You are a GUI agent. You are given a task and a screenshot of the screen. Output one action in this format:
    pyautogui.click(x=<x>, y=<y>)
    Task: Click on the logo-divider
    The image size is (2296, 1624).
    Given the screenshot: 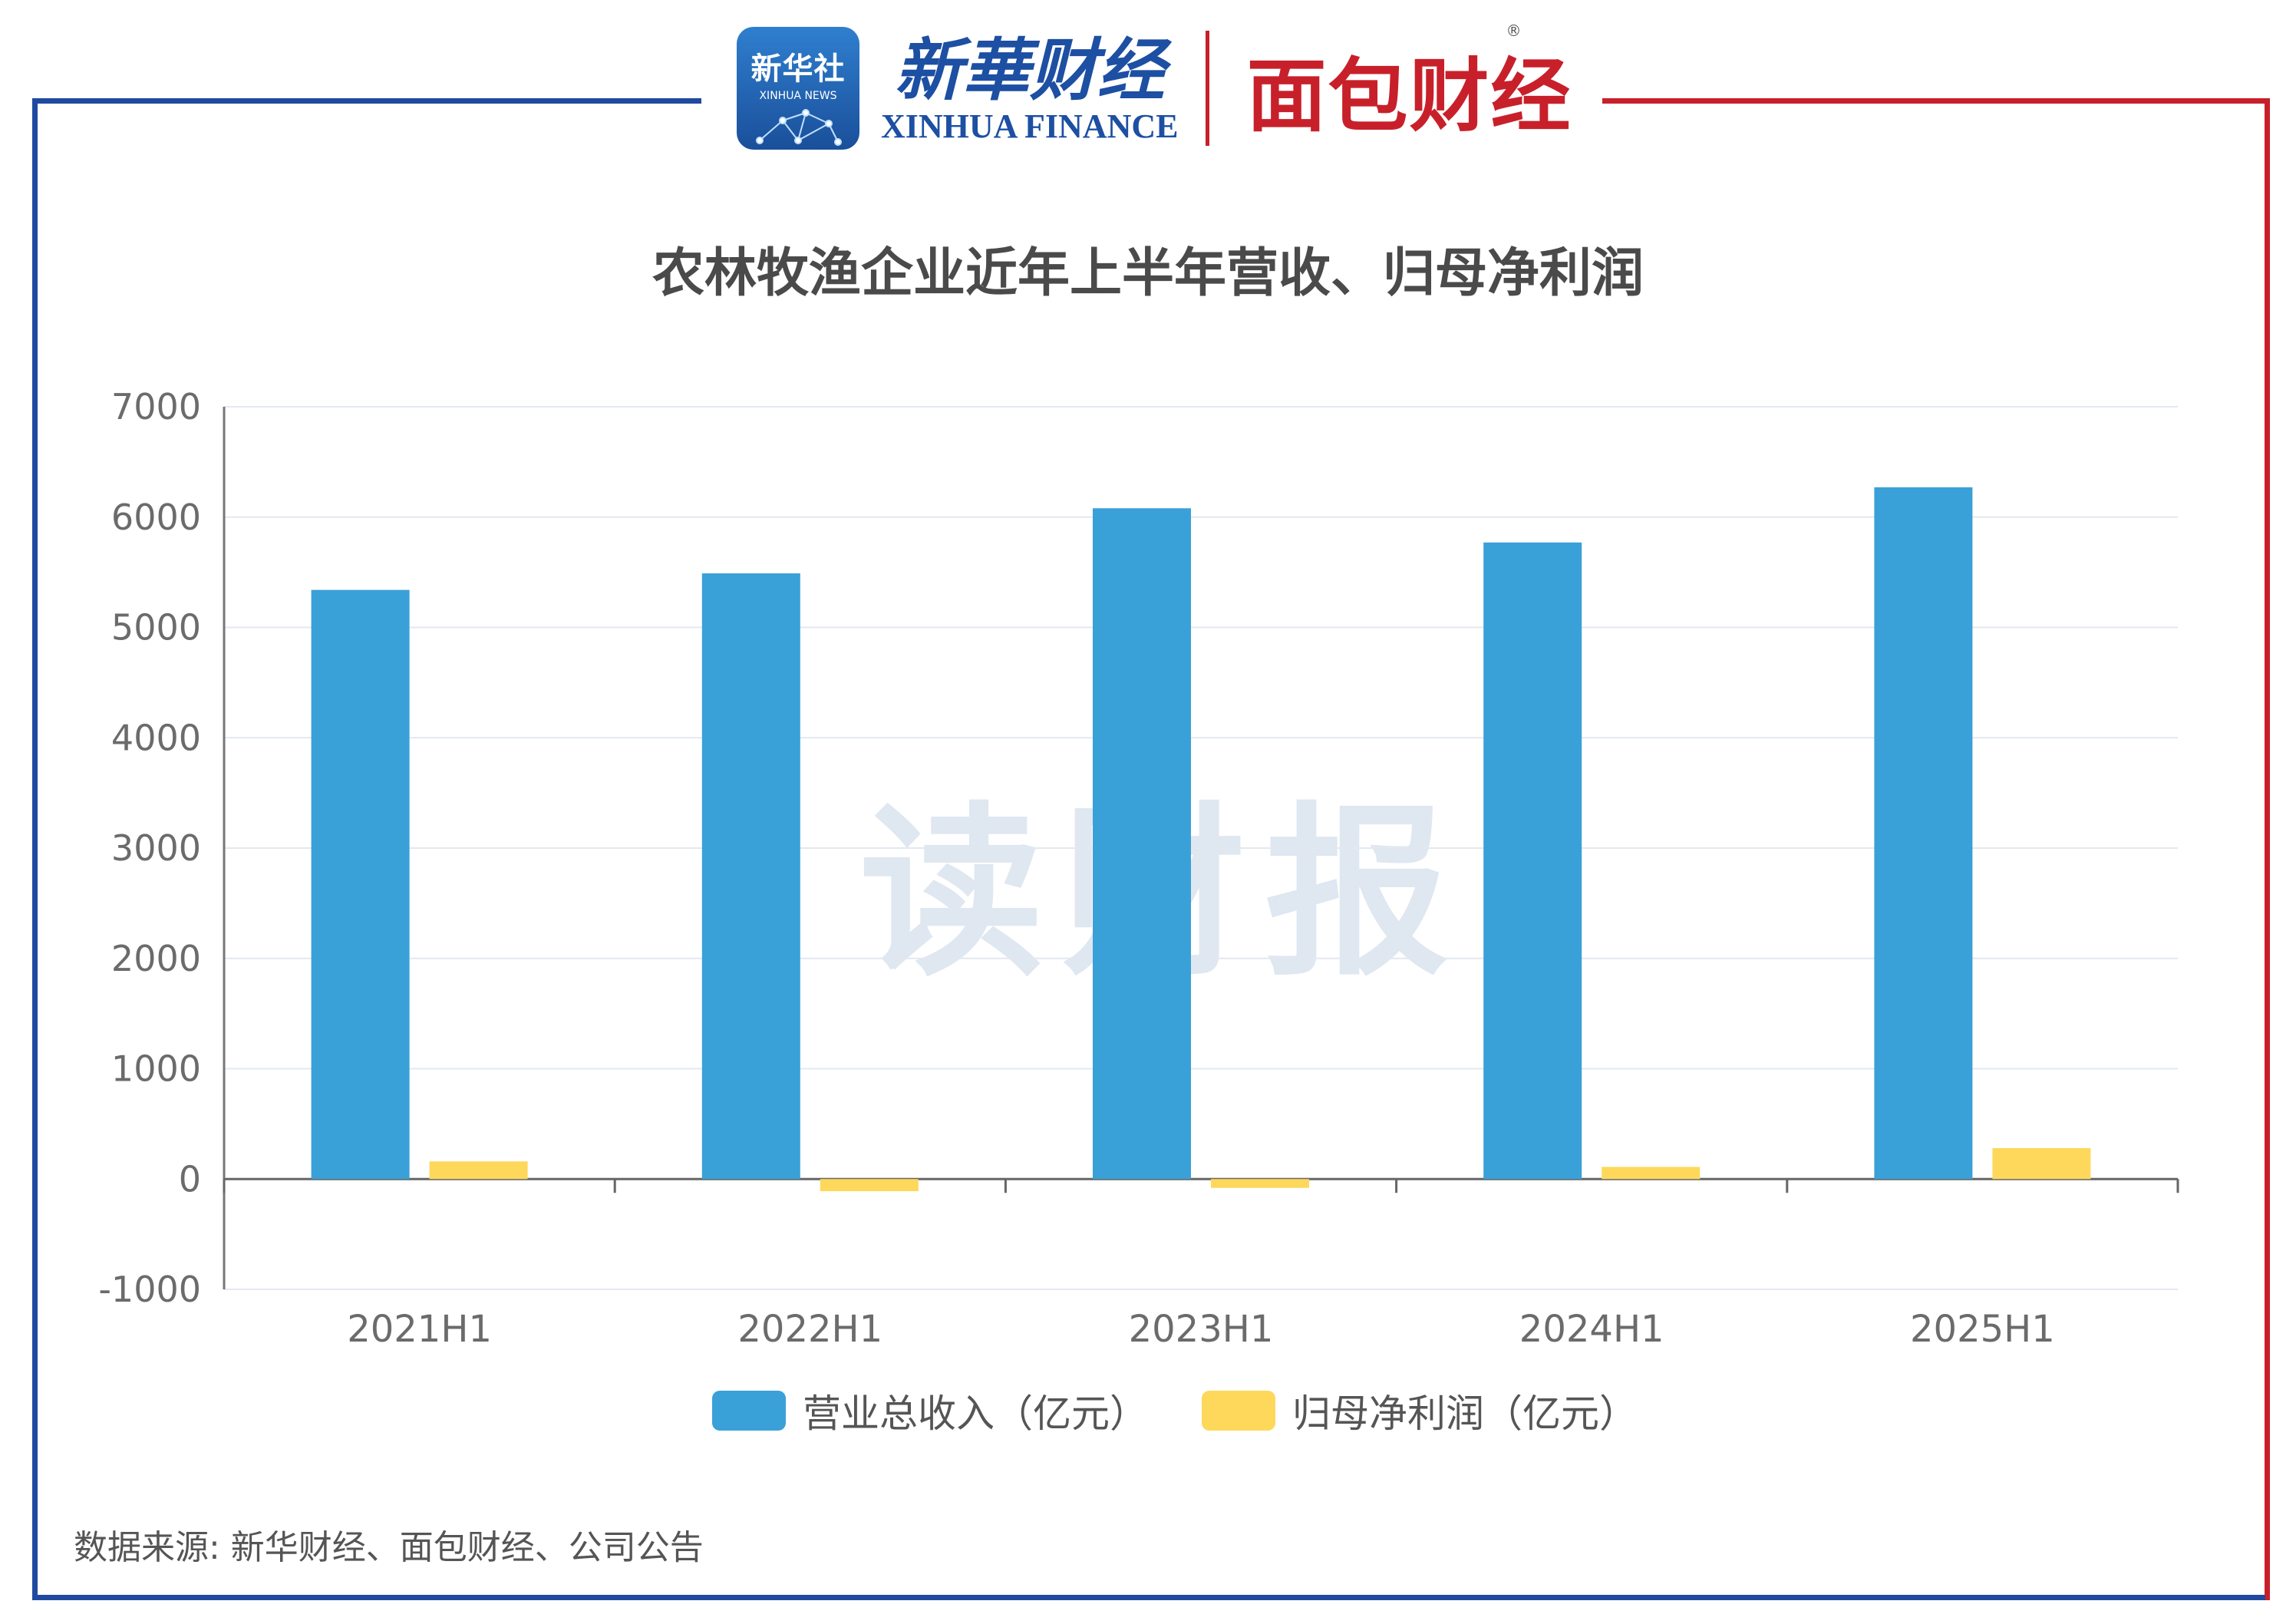 What is the action you would take?
    pyautogui.click(x=1208, y=88)
    